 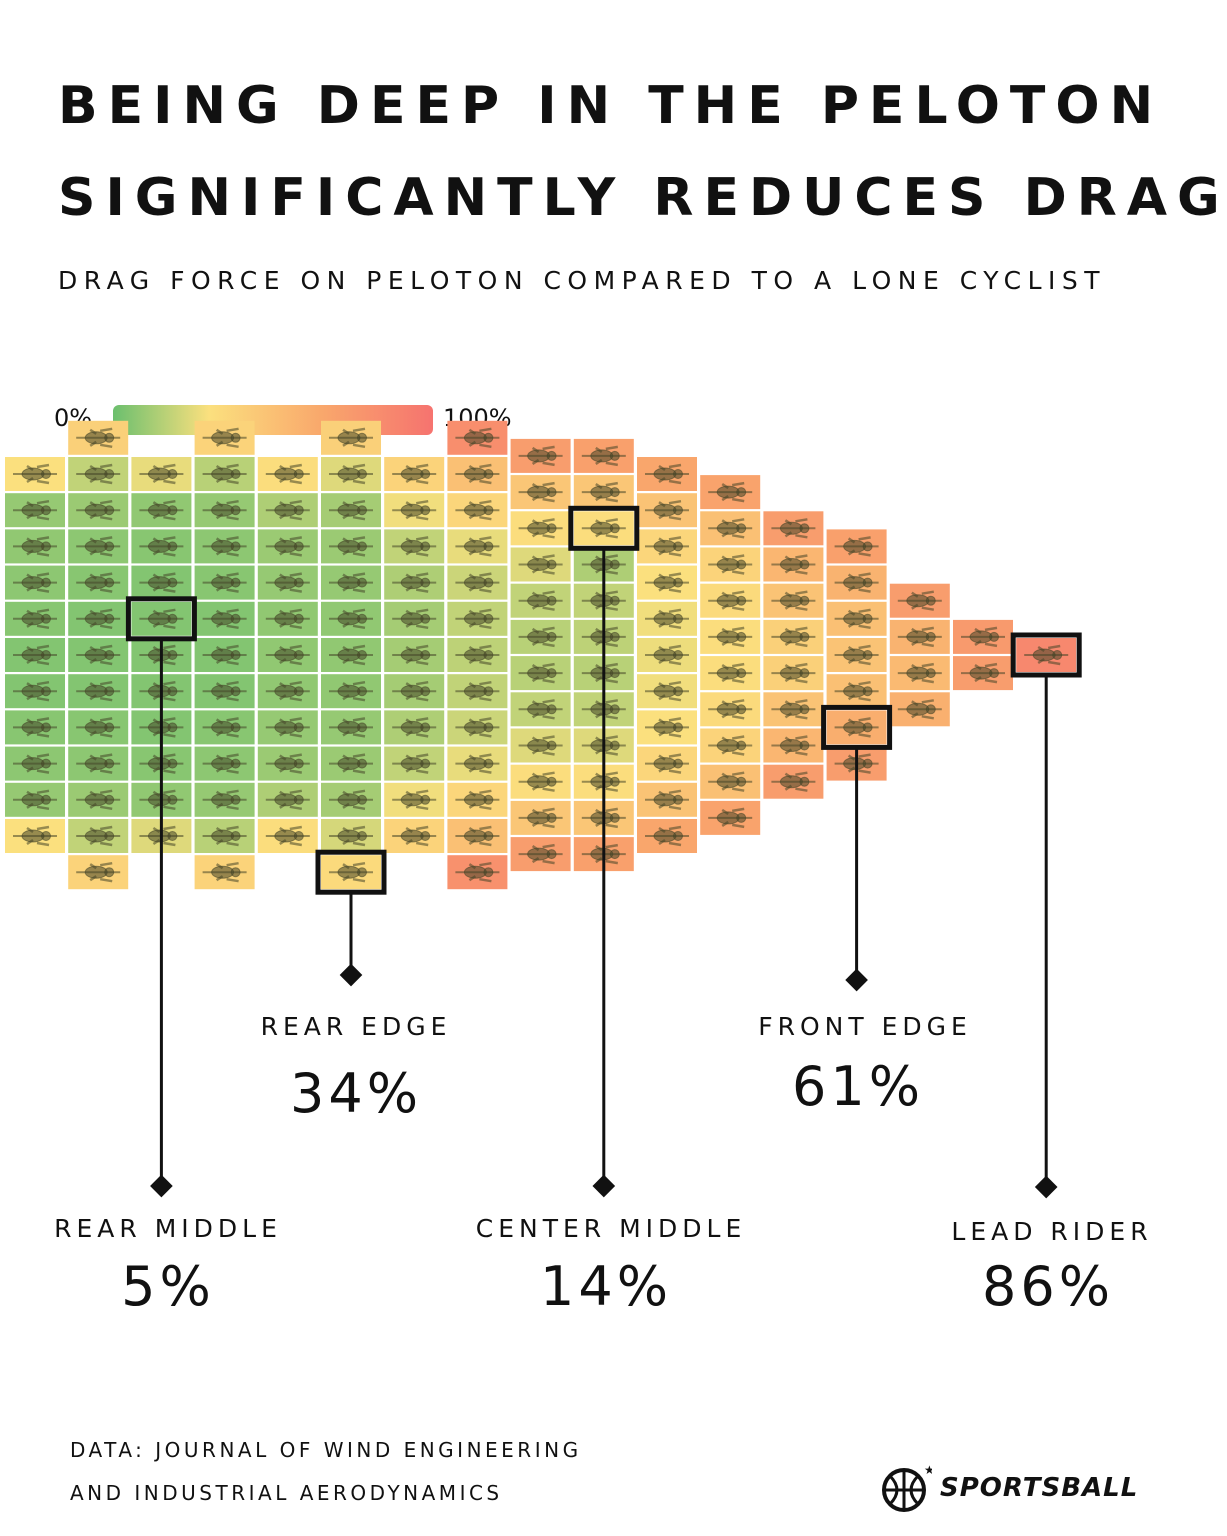 I want to click on callout-value-rear-middle: 5%, so click(x=168, y=1286).